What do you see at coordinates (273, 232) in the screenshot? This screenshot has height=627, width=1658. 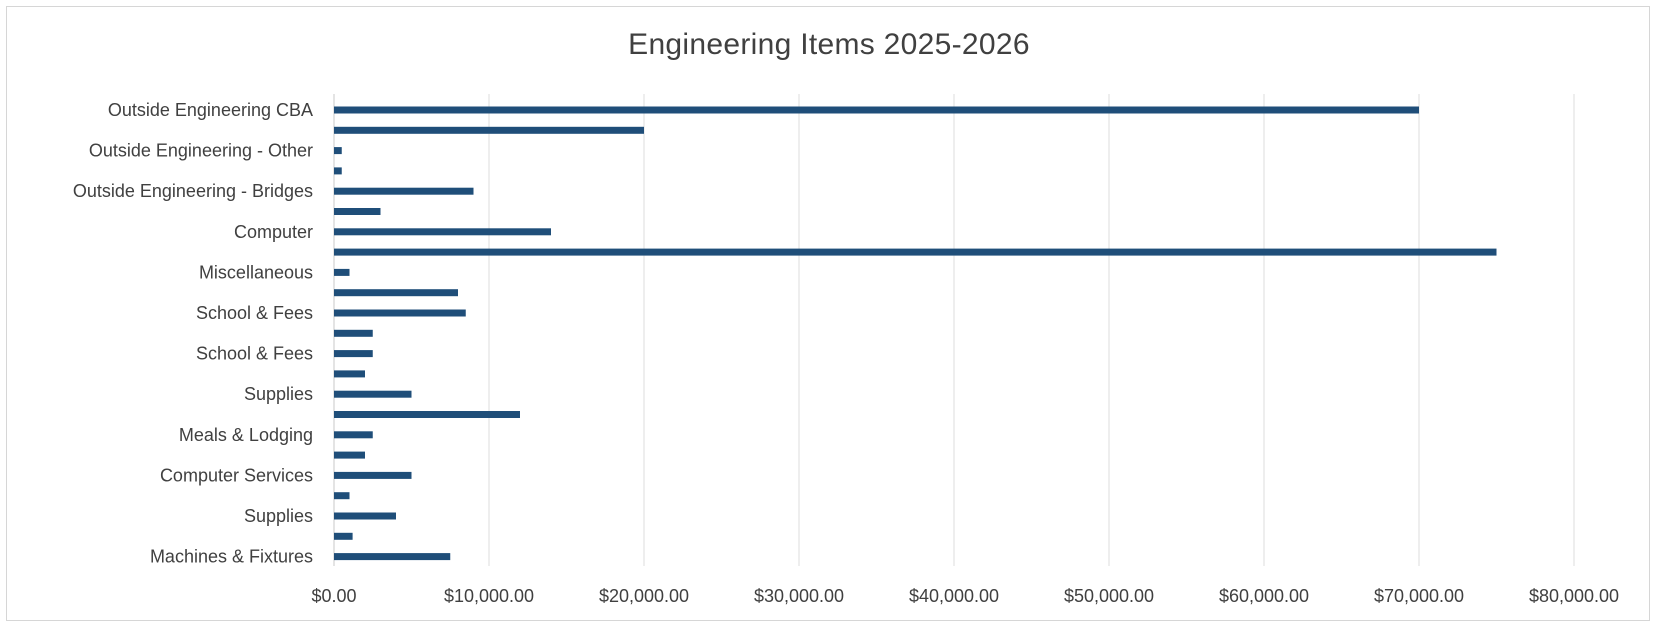 I see `category-label: Computer` at bounding box center [273, 232].